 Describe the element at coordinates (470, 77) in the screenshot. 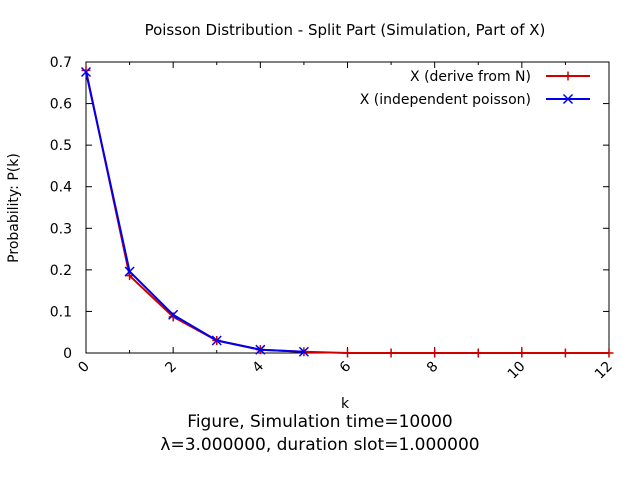

I see `legend-label: X (derive from N)` at that location.